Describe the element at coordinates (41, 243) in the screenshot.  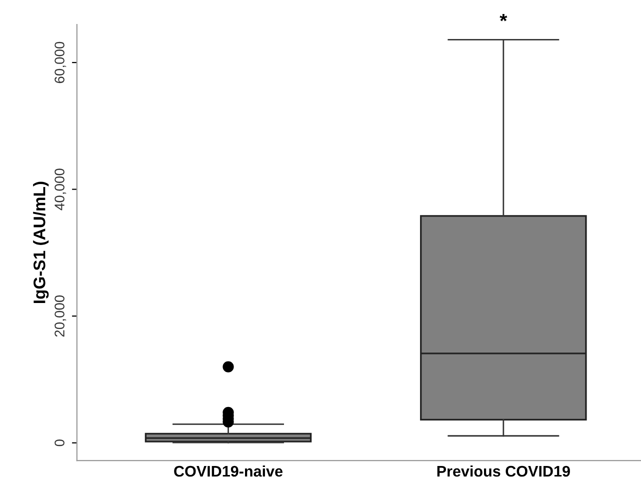
I see `y-axis-title: IgG-S1 (AU/mL)` at that location.